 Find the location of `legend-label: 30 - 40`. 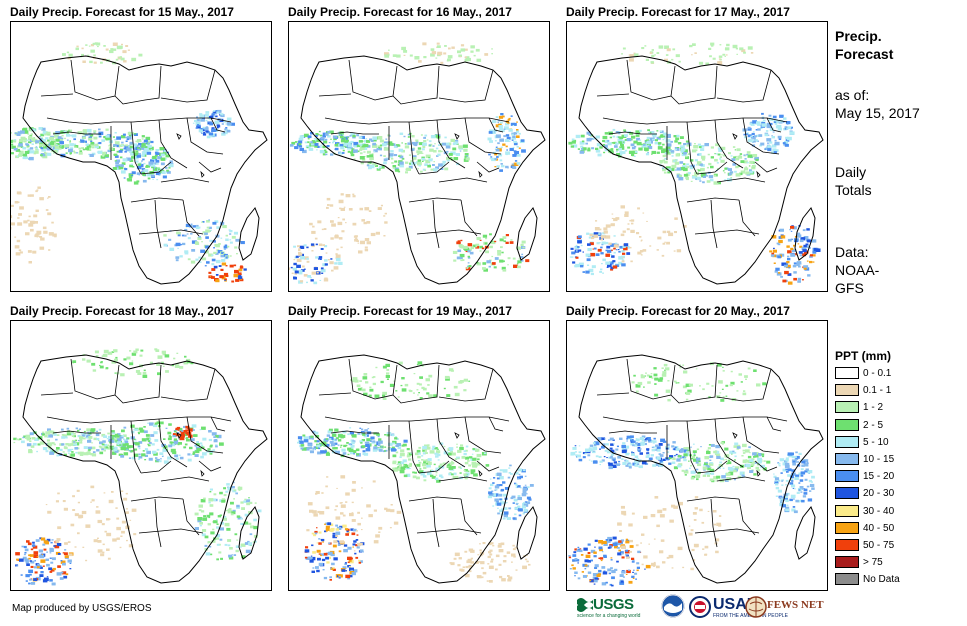

legend-label: 30 - 40 is located at coordinates (879, 511).